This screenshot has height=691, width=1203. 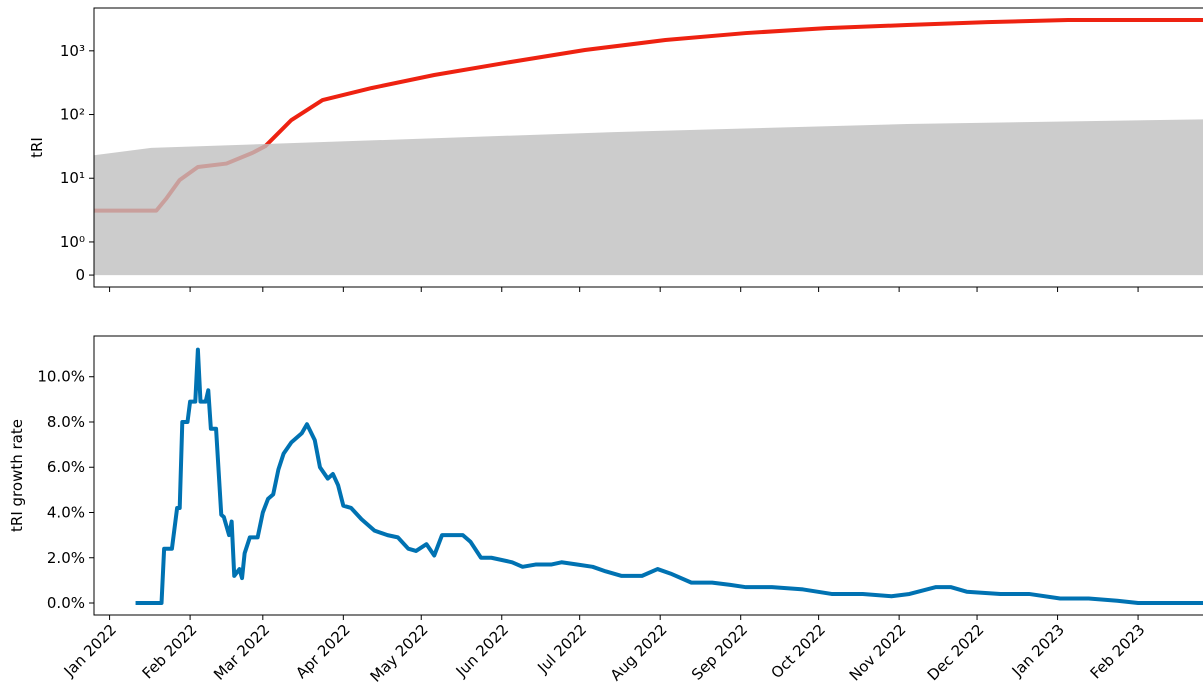 I want to click on y-tick-label: 4.0%, so click(x=66, y=512).